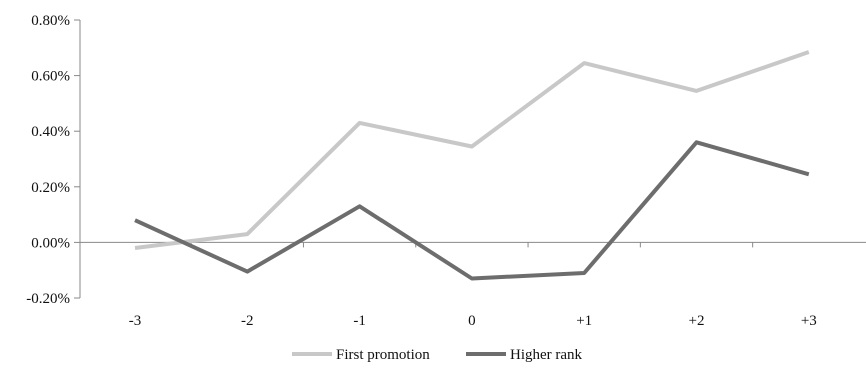 This screenshot has height=371, width=866. What do you see at coordinates (247, 321) in the screenshot?
I see `x-tick-label: -2` at bounding box center [247, 321].